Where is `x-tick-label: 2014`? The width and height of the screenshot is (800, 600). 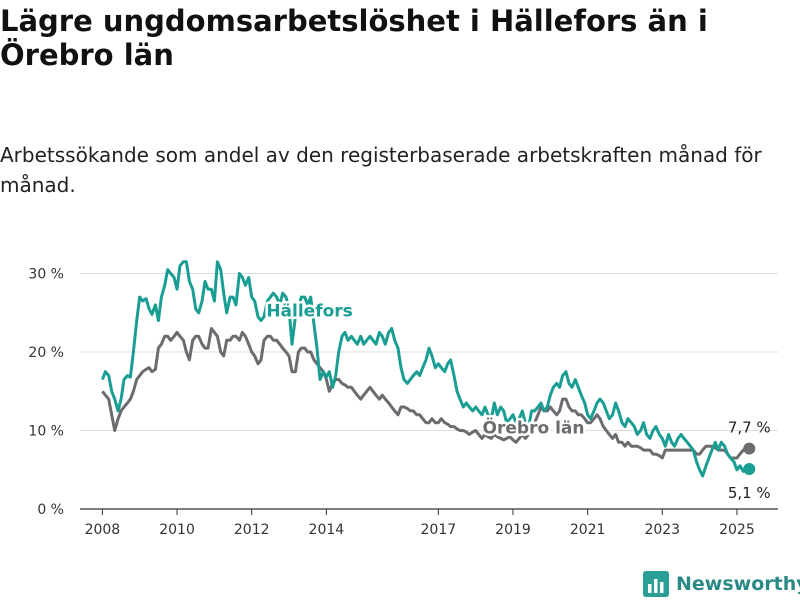
x-tick-label: 2014 is located at coordinates (327, 530).